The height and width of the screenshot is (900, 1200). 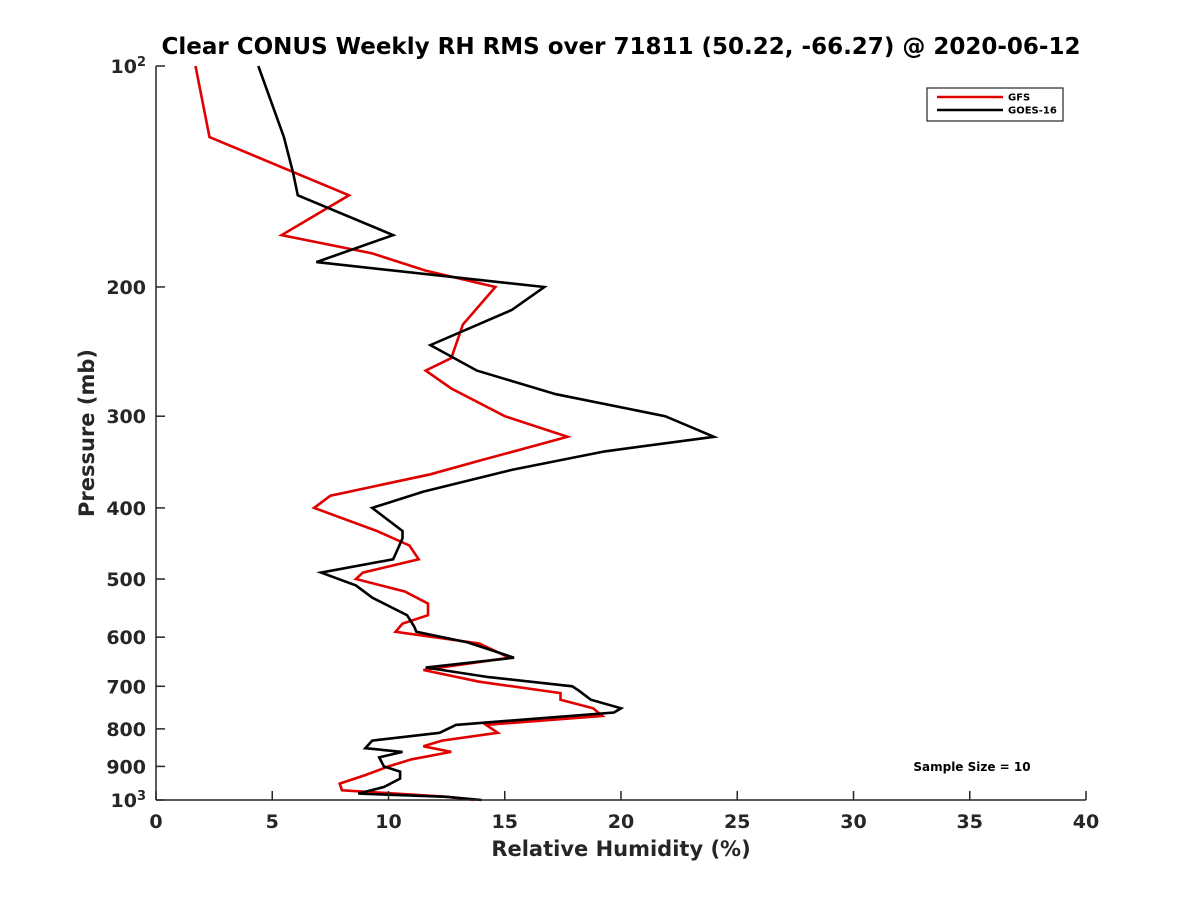 I want to click on x-tick-label: 15, so click(x=505, y=822).